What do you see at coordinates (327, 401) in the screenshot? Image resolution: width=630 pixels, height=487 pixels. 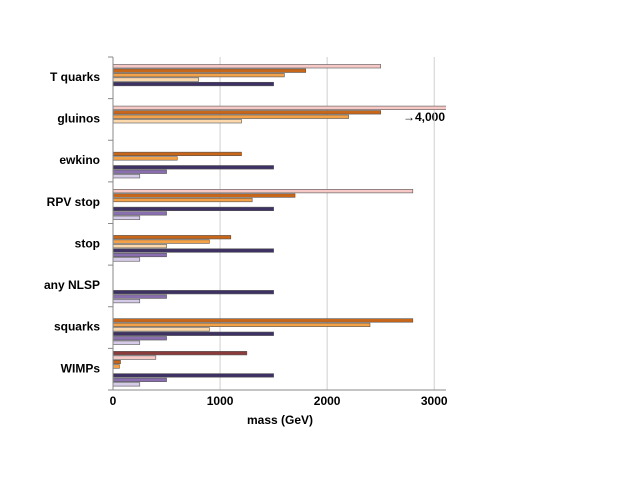 I see `x-tick-label: 2000` at bounding box center [327, 401].